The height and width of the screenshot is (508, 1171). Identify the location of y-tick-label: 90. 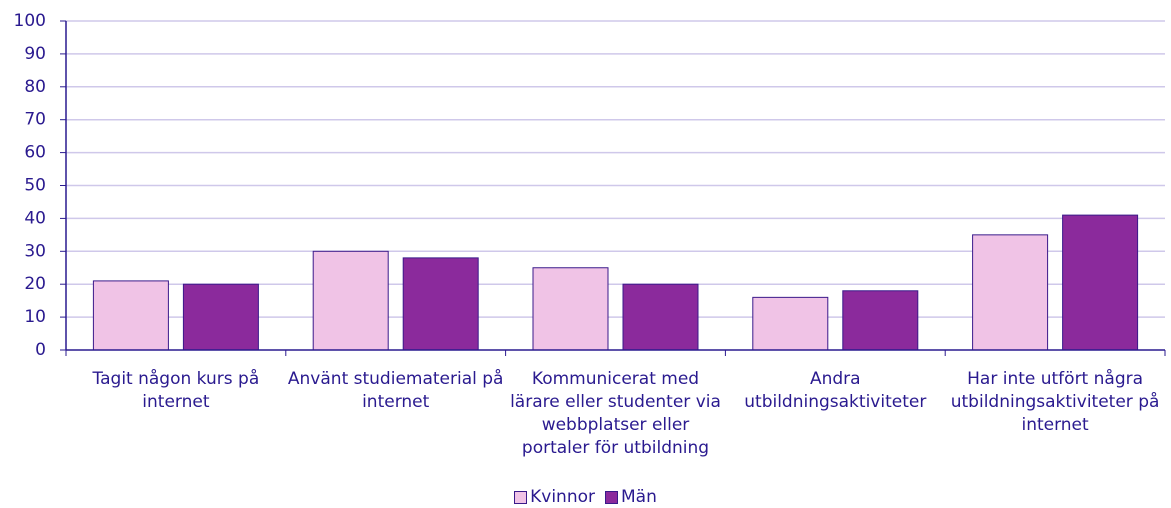
(35, 54).